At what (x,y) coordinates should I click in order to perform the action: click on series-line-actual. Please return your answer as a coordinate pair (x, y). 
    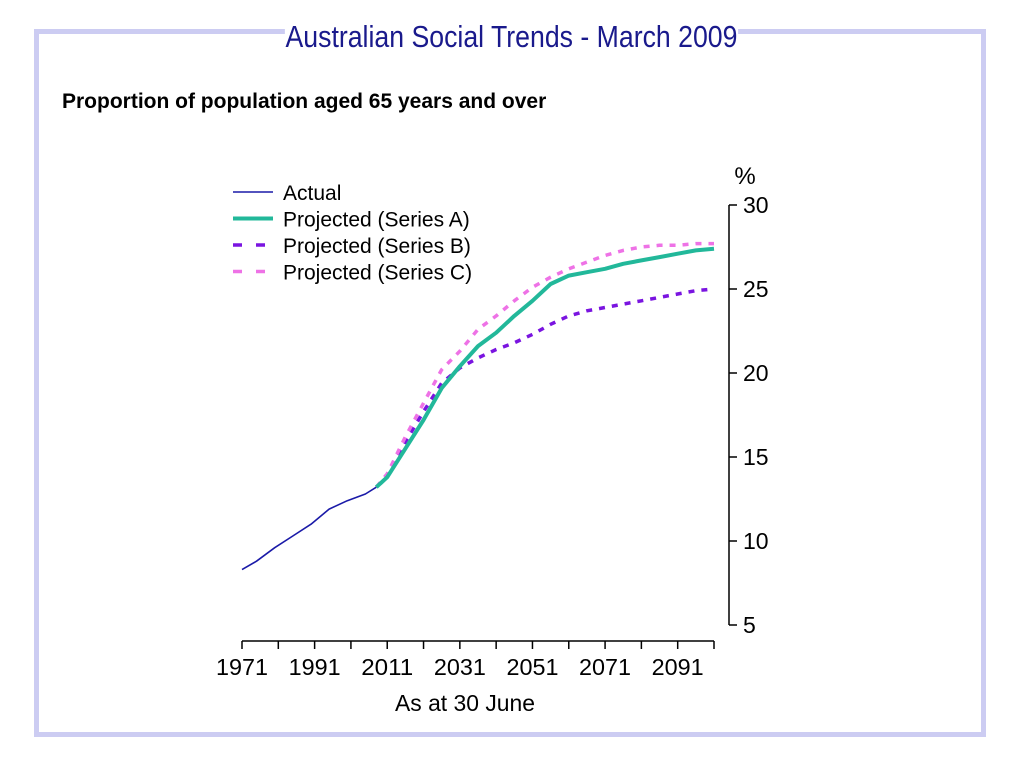
    Looking at the image, I should click on (309, 528).